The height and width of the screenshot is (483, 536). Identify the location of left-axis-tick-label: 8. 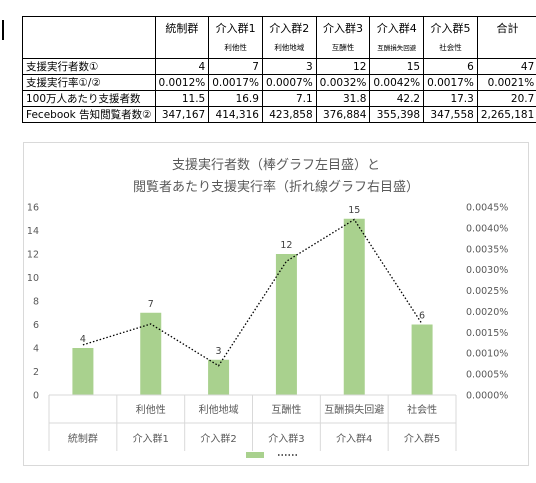
(36, 302).